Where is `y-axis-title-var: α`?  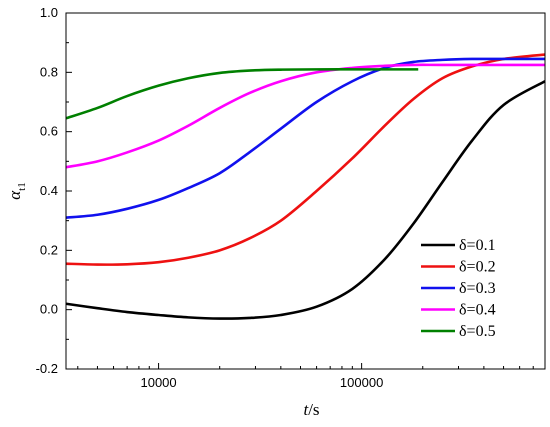 y-axis-title-var: α is located at coordinates (14, 195).